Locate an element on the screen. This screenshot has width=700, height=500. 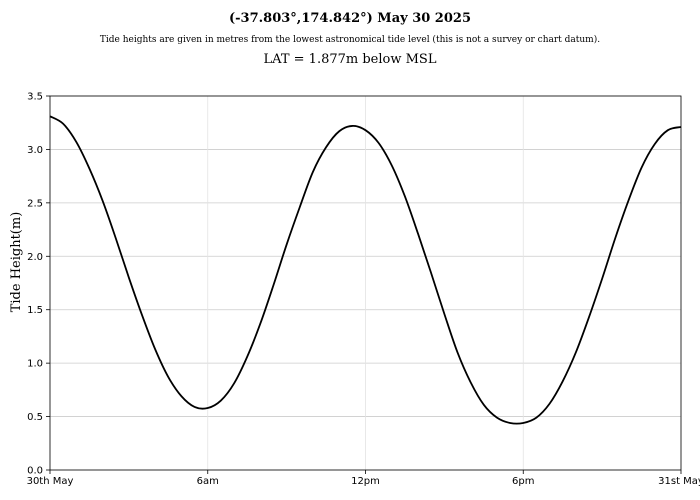
y-tick-label: 2.0 is located at coordinates (35, 257).